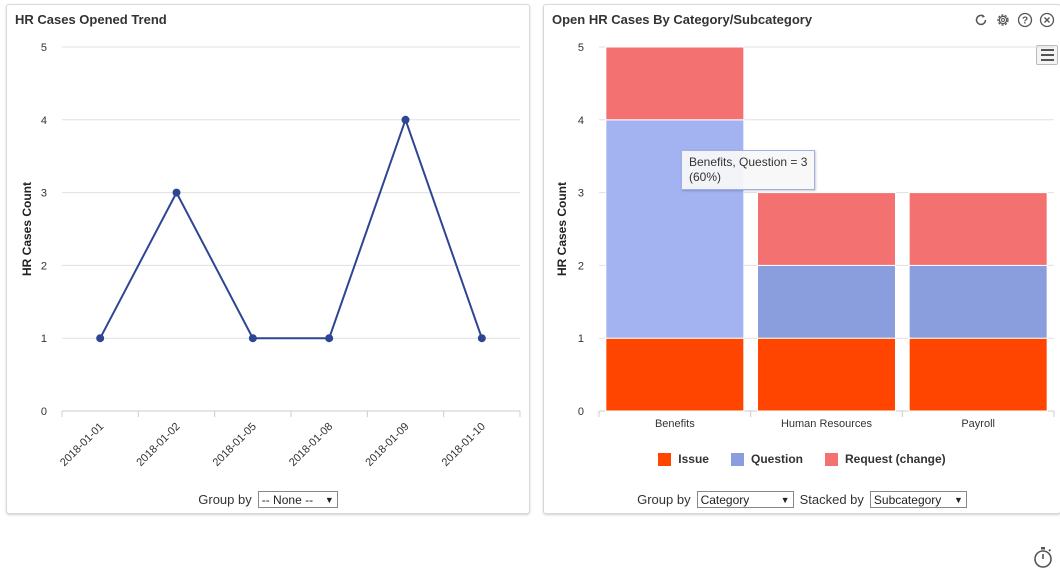  I want to click on group-by-value: Category, so click(725, 499).